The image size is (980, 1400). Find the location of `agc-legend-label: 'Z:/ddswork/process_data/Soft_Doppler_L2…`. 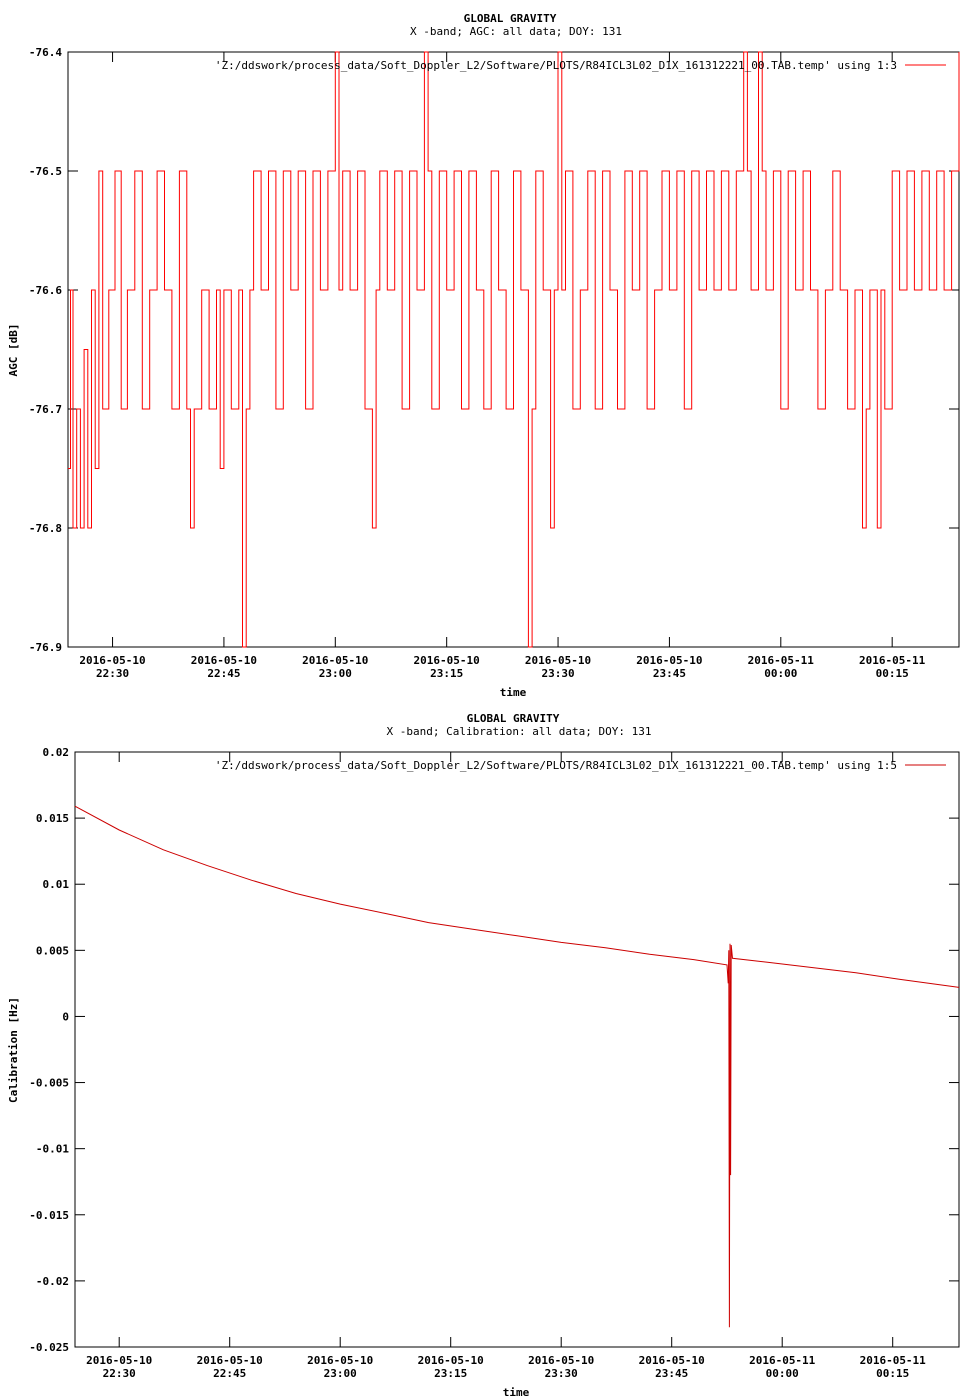

agc-legend-label: 'Z:/ddswork/process_data/Soft_Doppler_L2… is located at coordinates (556, 65).